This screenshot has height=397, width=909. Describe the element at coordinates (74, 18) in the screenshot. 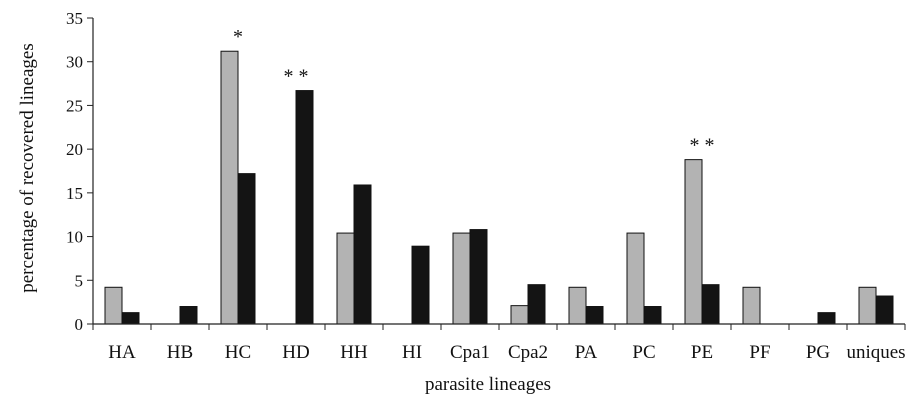

I see `y-tick-label: 35` at that location.